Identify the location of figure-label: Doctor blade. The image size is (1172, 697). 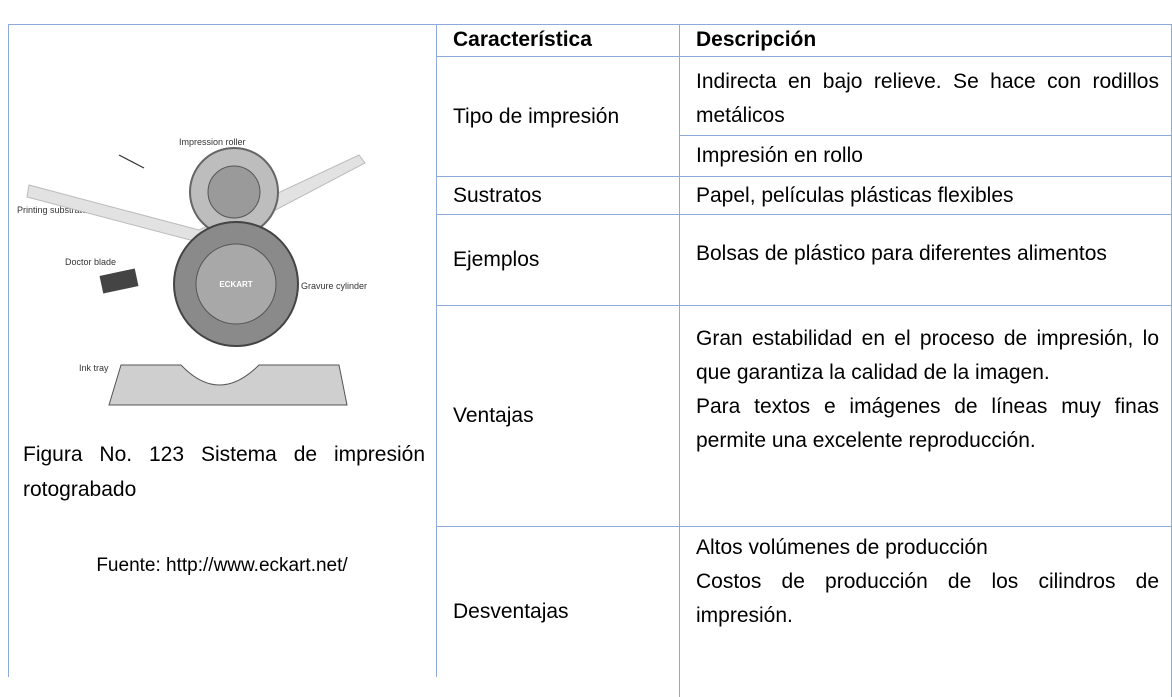
(90, 262).